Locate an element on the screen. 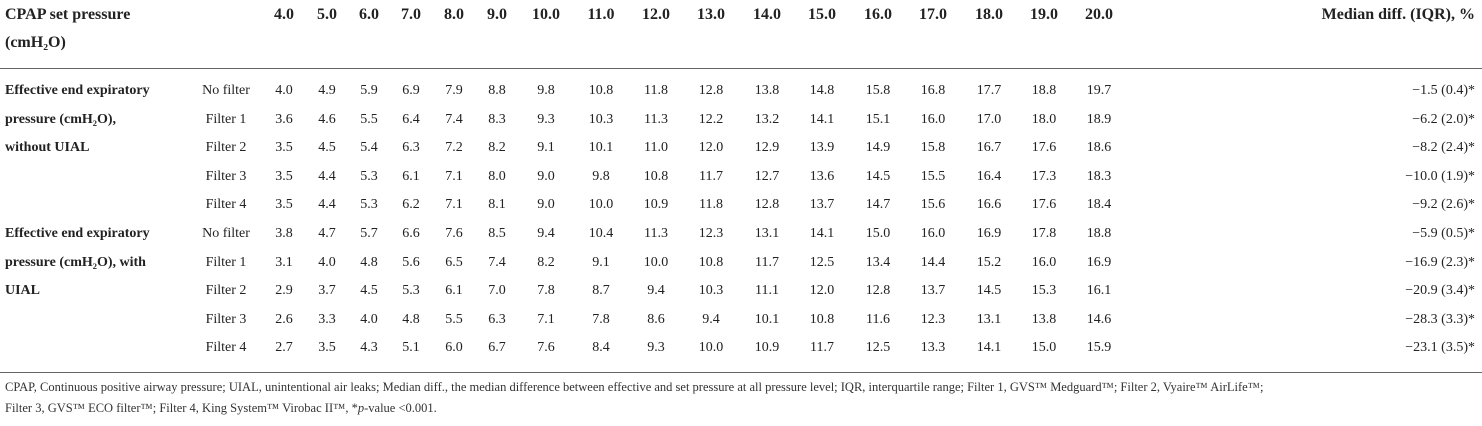  cell: 13.3 is located at coordinates (933, 348).